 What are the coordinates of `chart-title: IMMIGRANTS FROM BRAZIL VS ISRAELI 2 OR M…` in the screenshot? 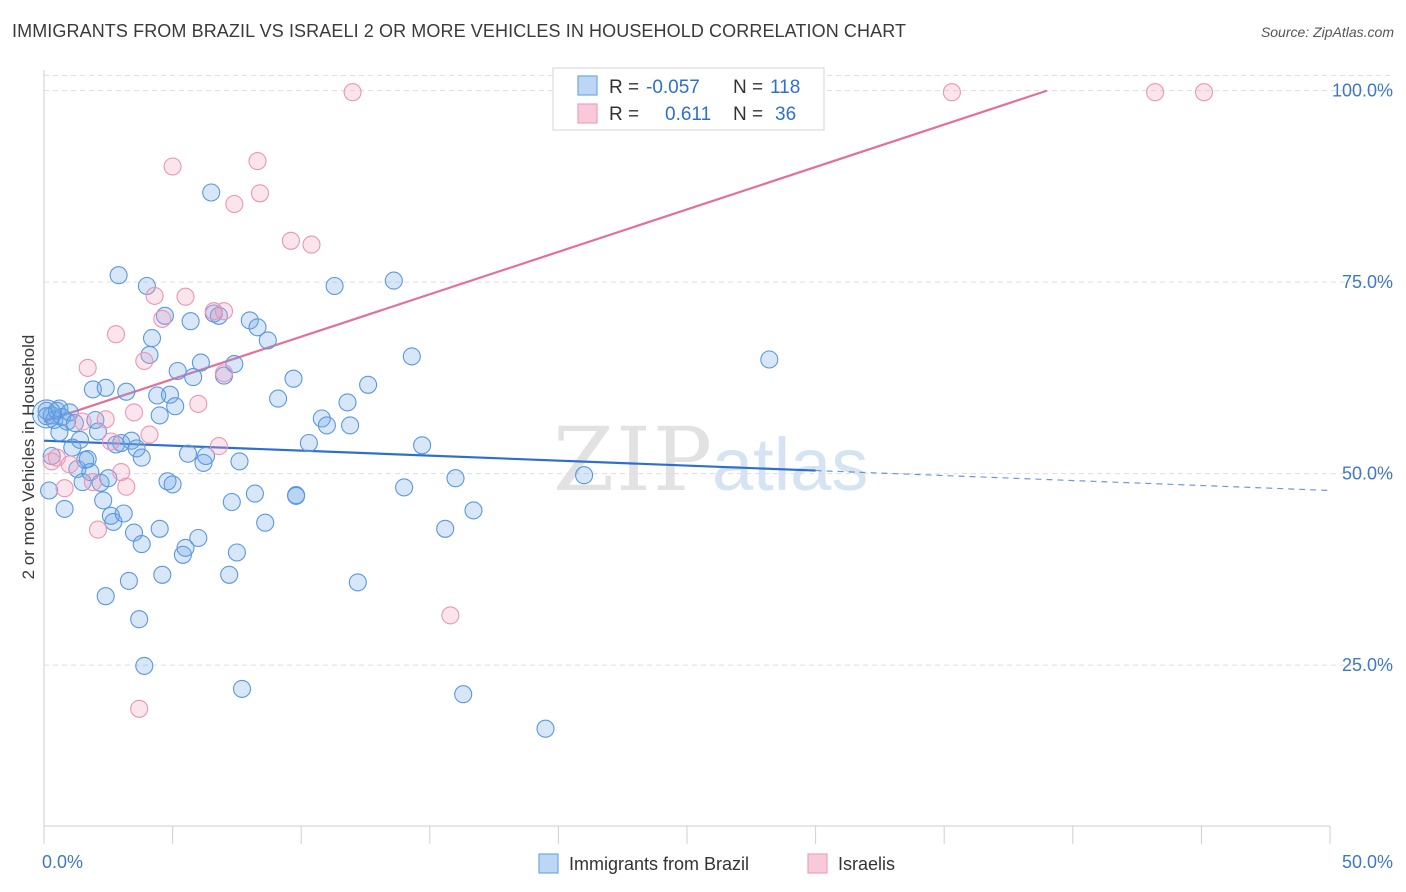 It's located at (459, 31).